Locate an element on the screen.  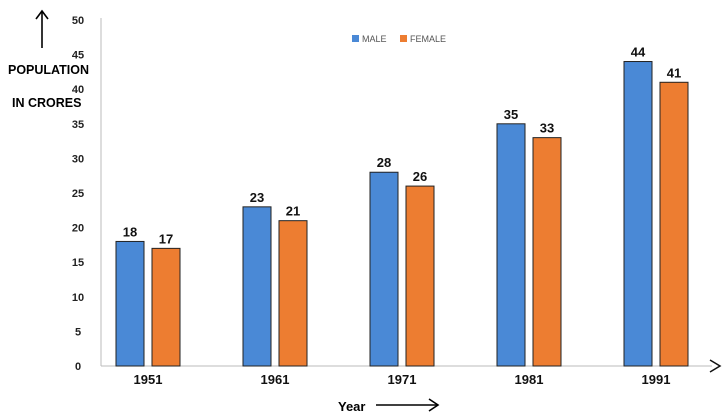
y-tick-label: 35 is located at coordinates (78, 125).